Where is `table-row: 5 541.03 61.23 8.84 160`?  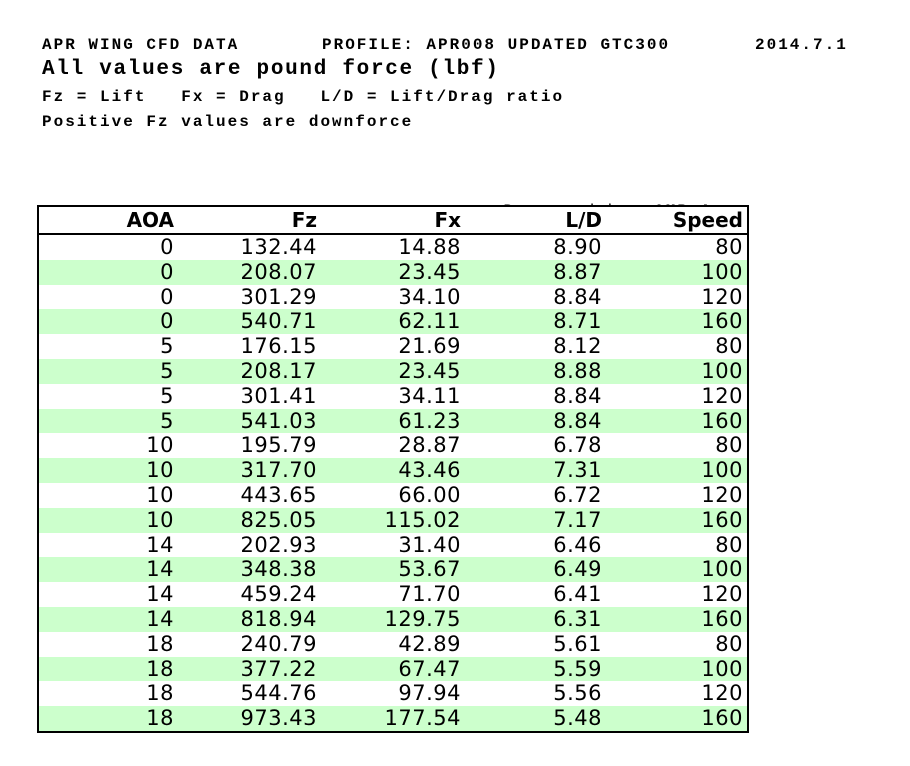 table-row: 5 541.03 61.23 8.84 160 is located at coordinates (393, 421).